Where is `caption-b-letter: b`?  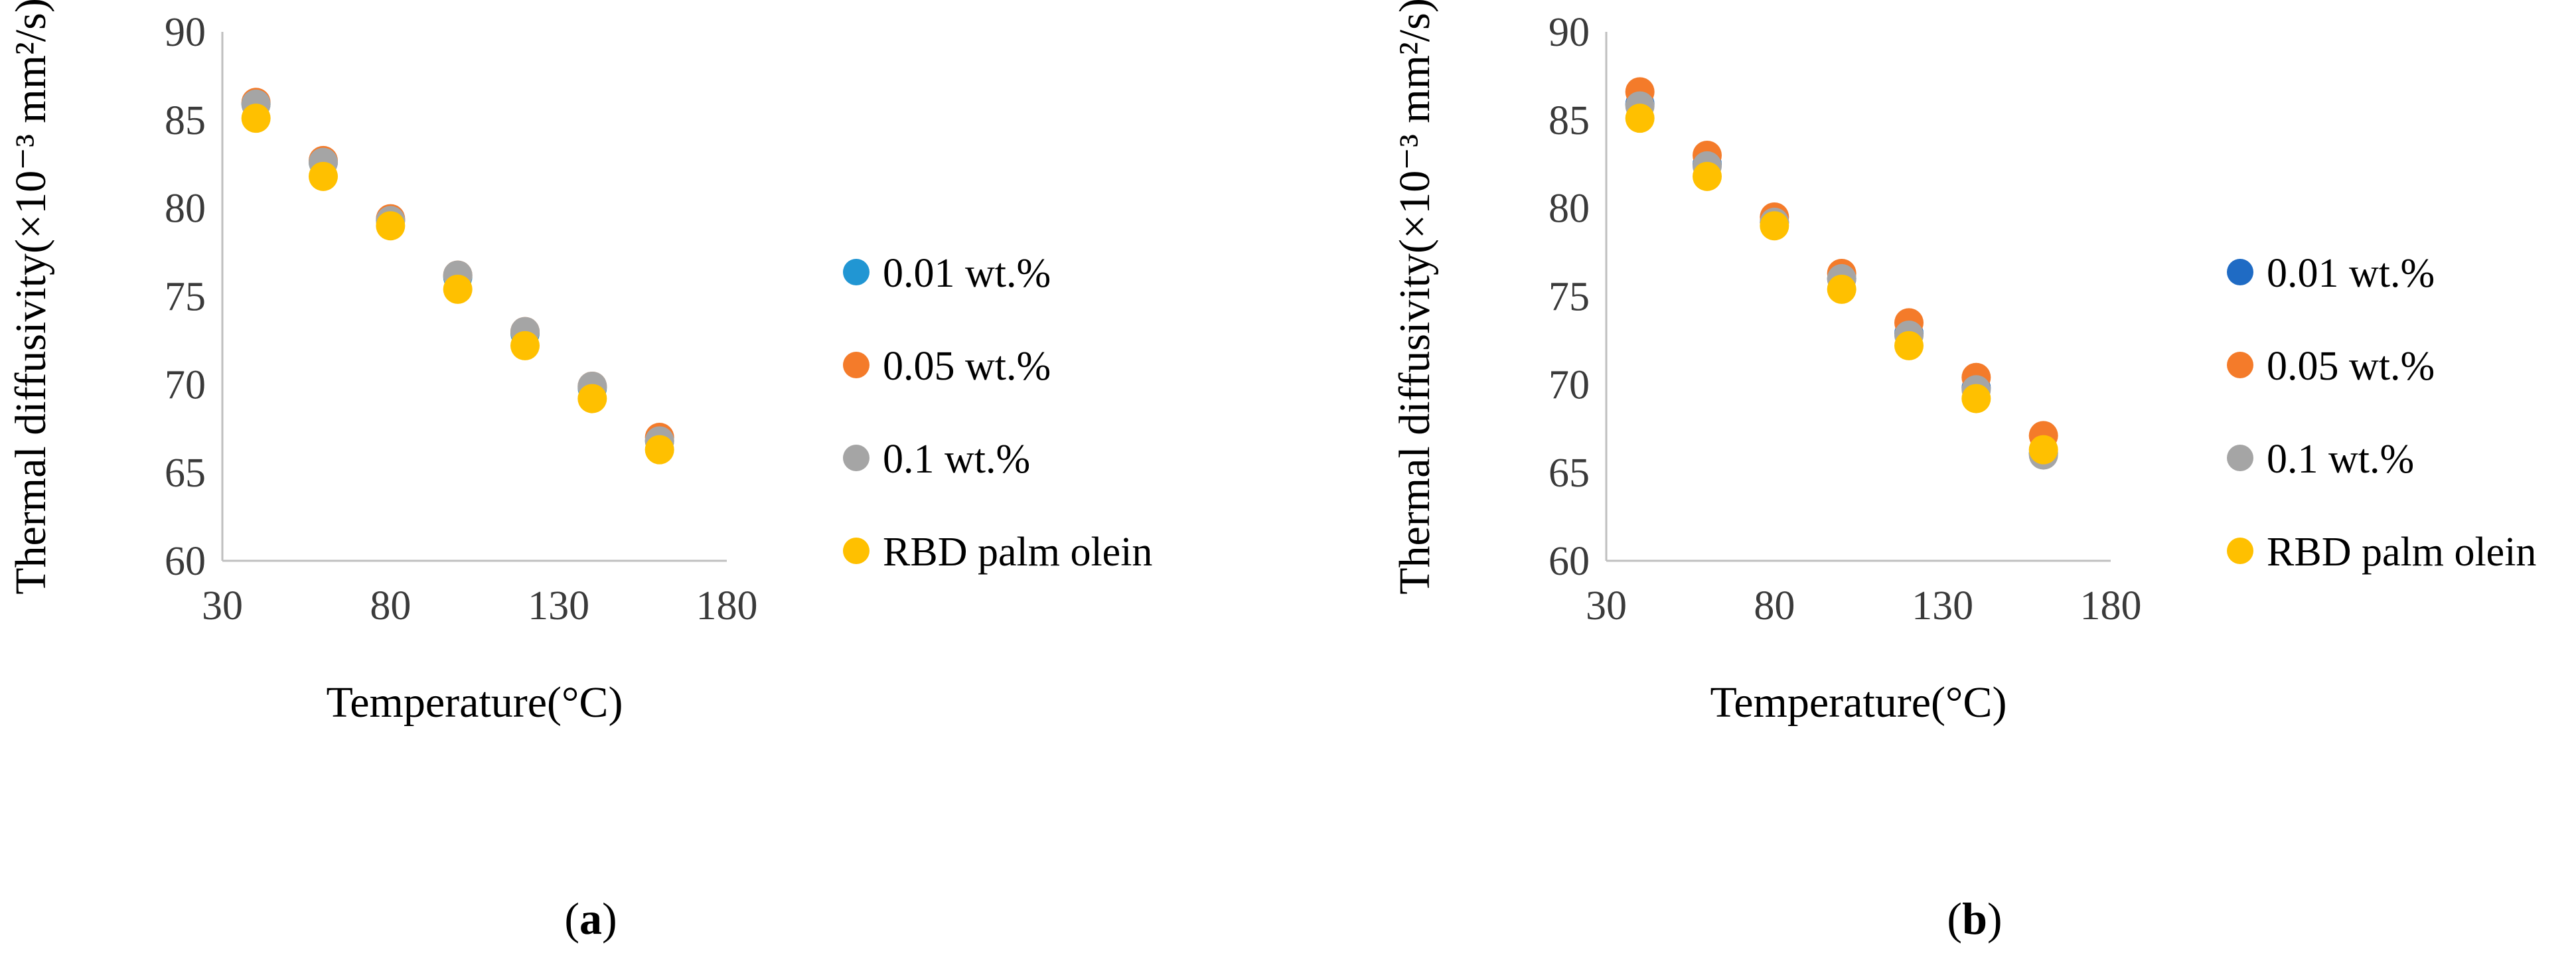
caption-b-letter: b is located at coordinates (1975, 919).